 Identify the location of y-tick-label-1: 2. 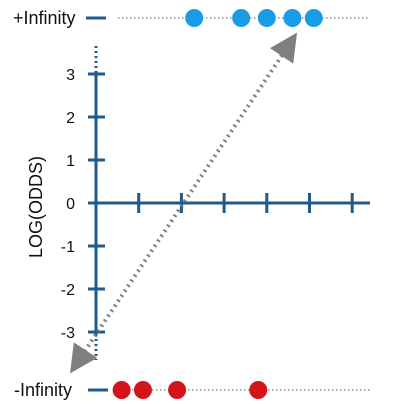
(70, 118).